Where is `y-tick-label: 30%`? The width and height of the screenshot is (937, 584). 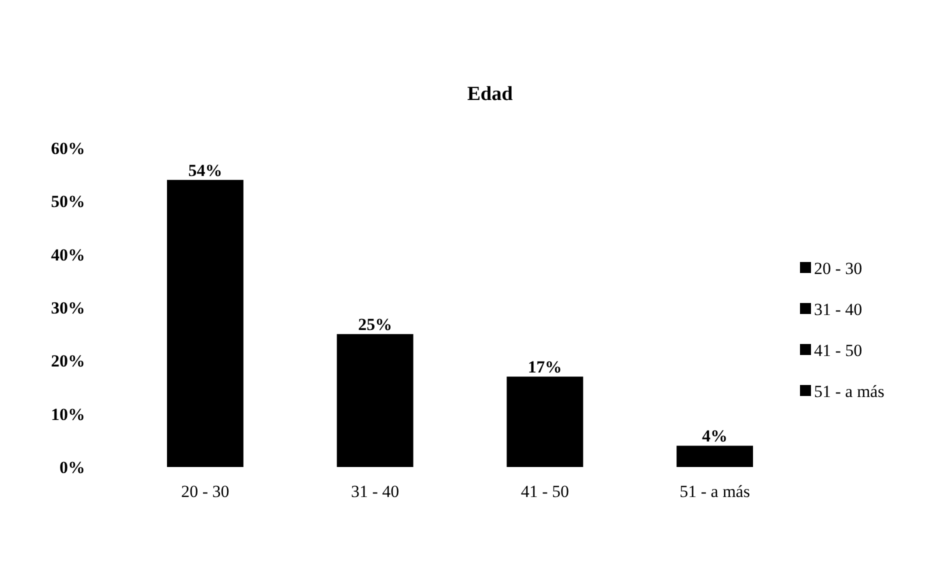 y-tick-label: 30% is located at coordinates (68, 308).